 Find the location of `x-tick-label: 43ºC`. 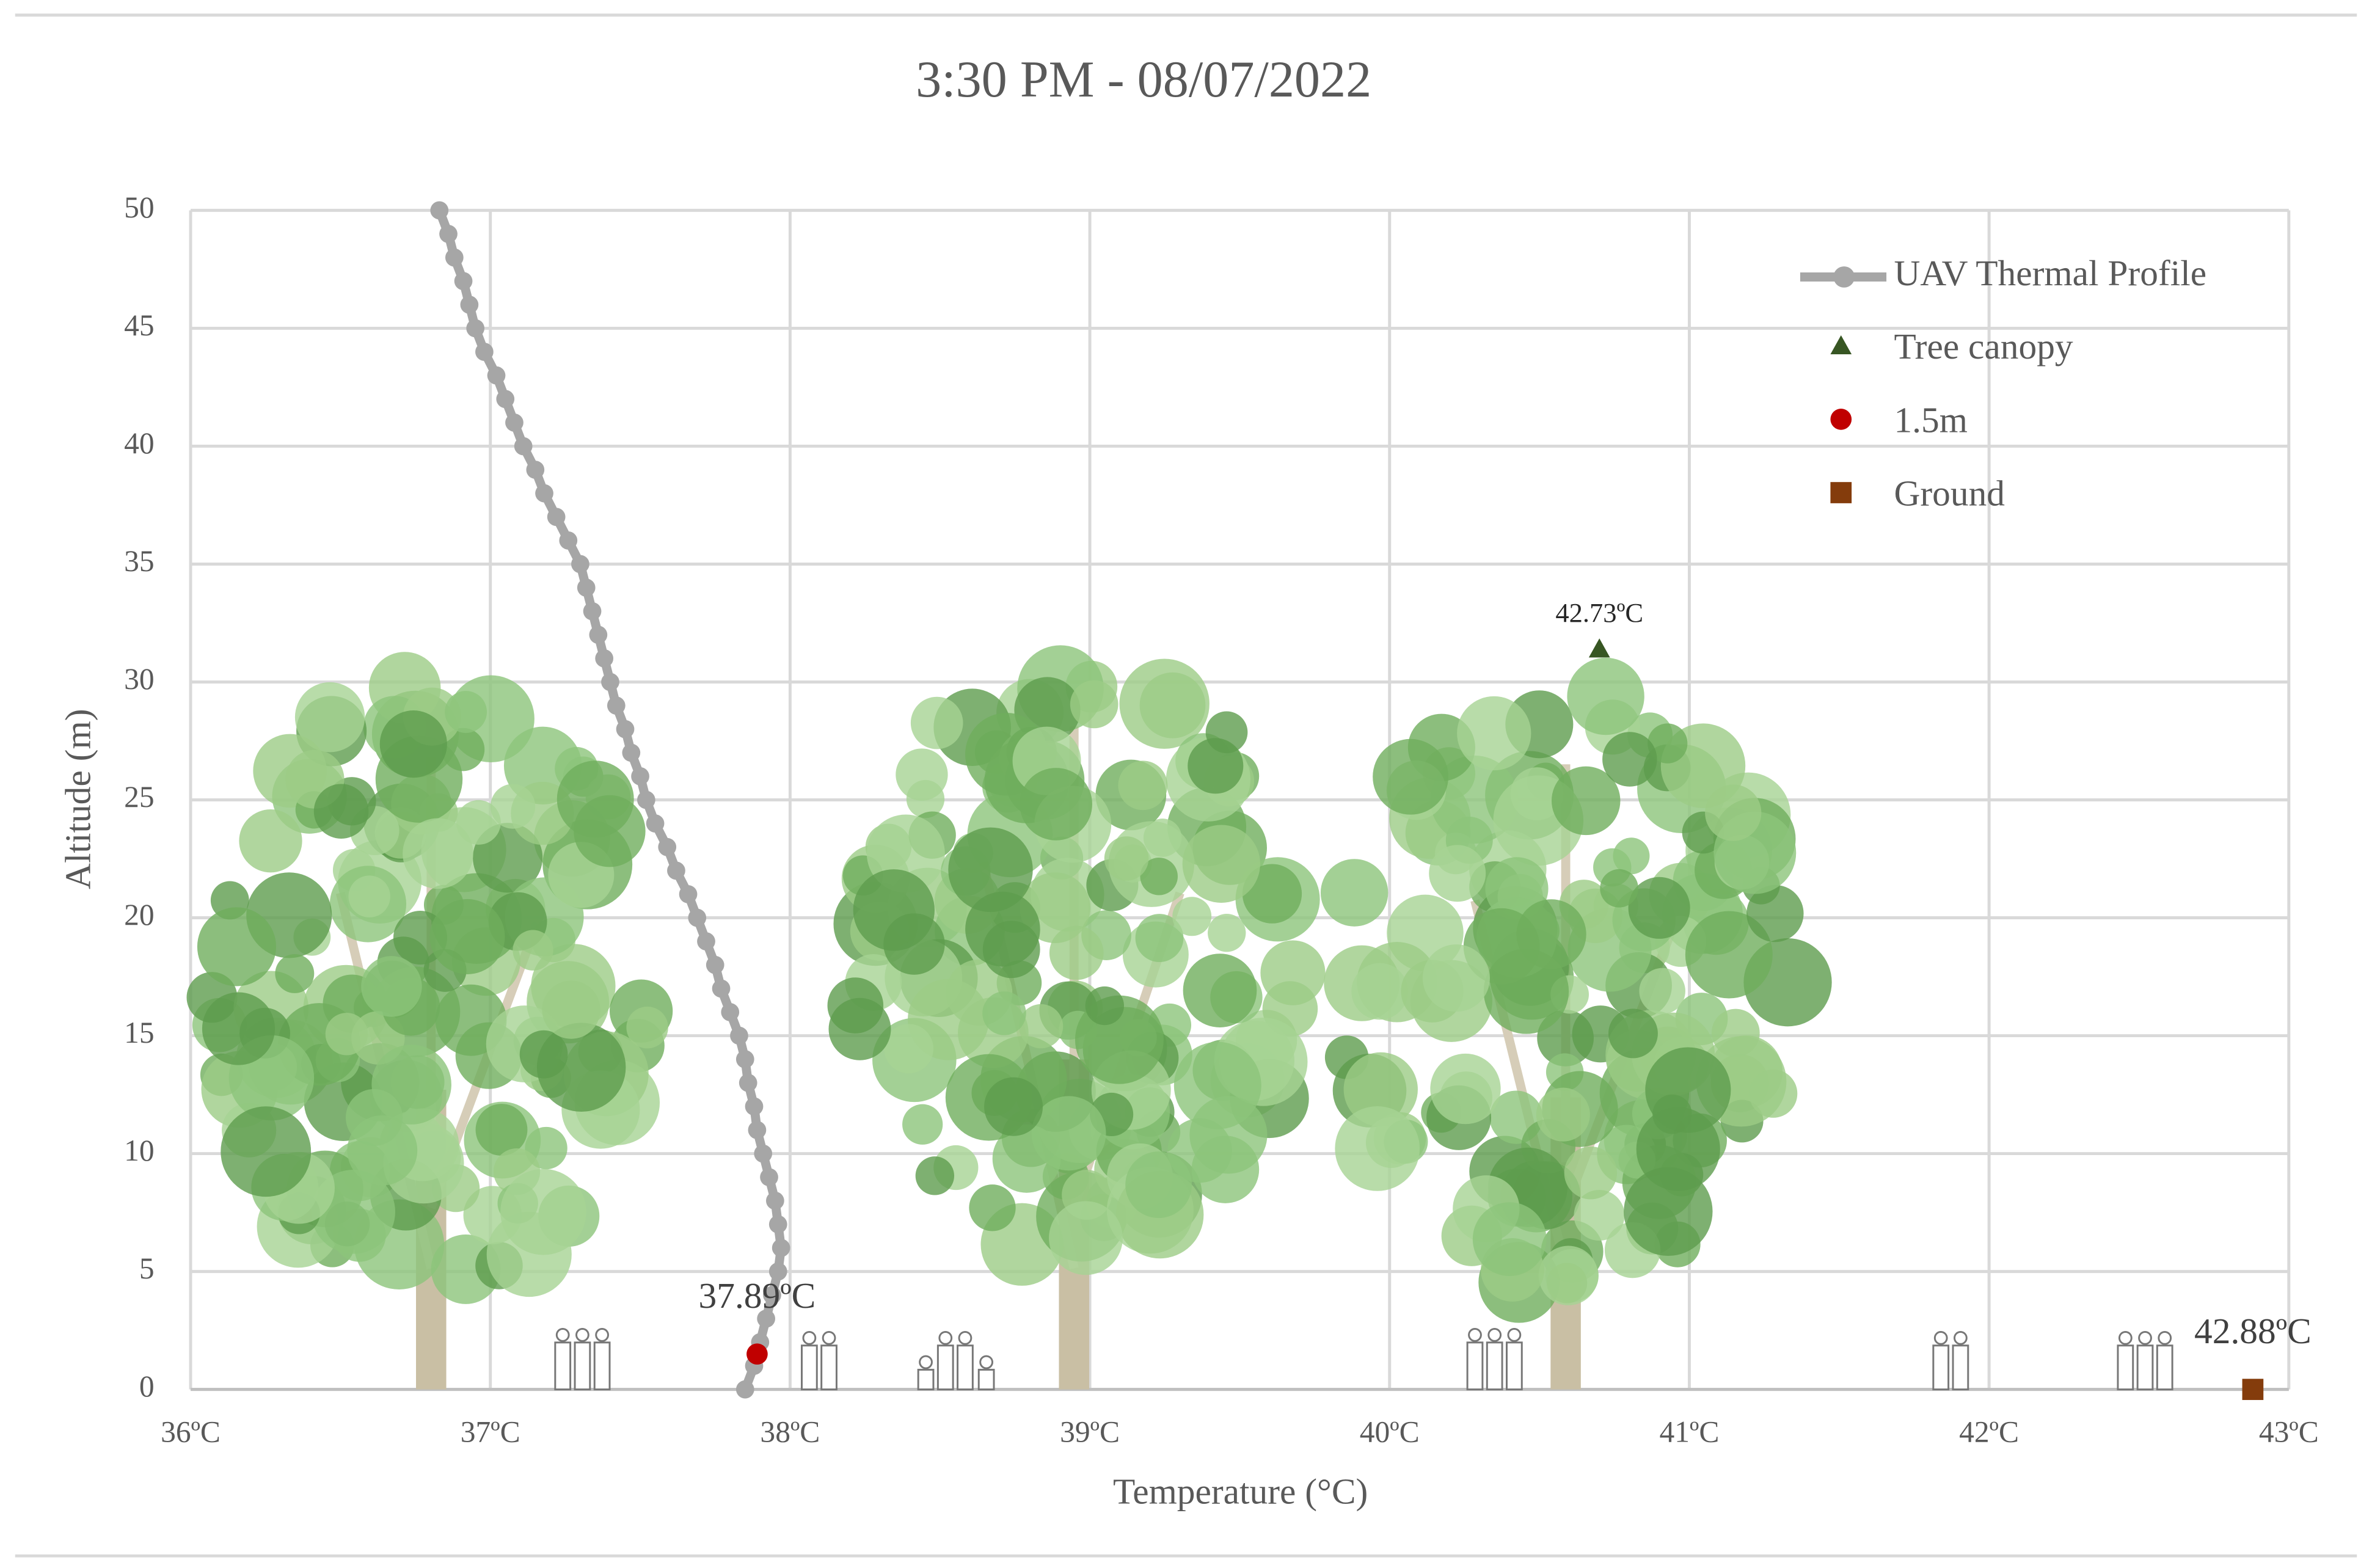

x-tick-label: 43ºC is located at coordinates (2289, 1431).